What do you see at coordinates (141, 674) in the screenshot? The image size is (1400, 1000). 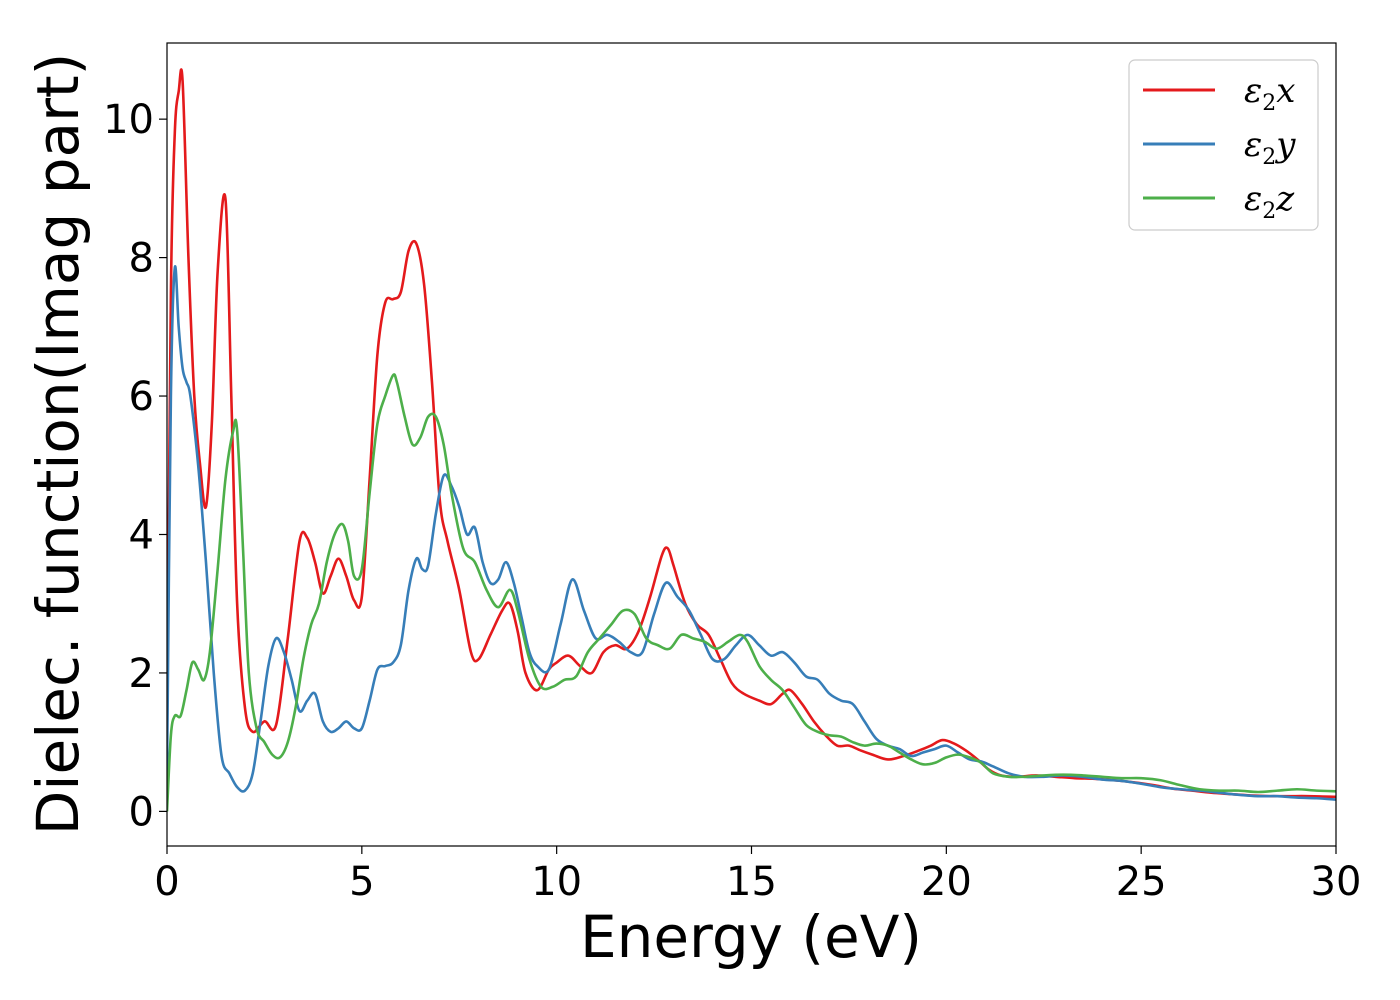 I see `y-tick-label: 2` at bounding box center [141, 674].